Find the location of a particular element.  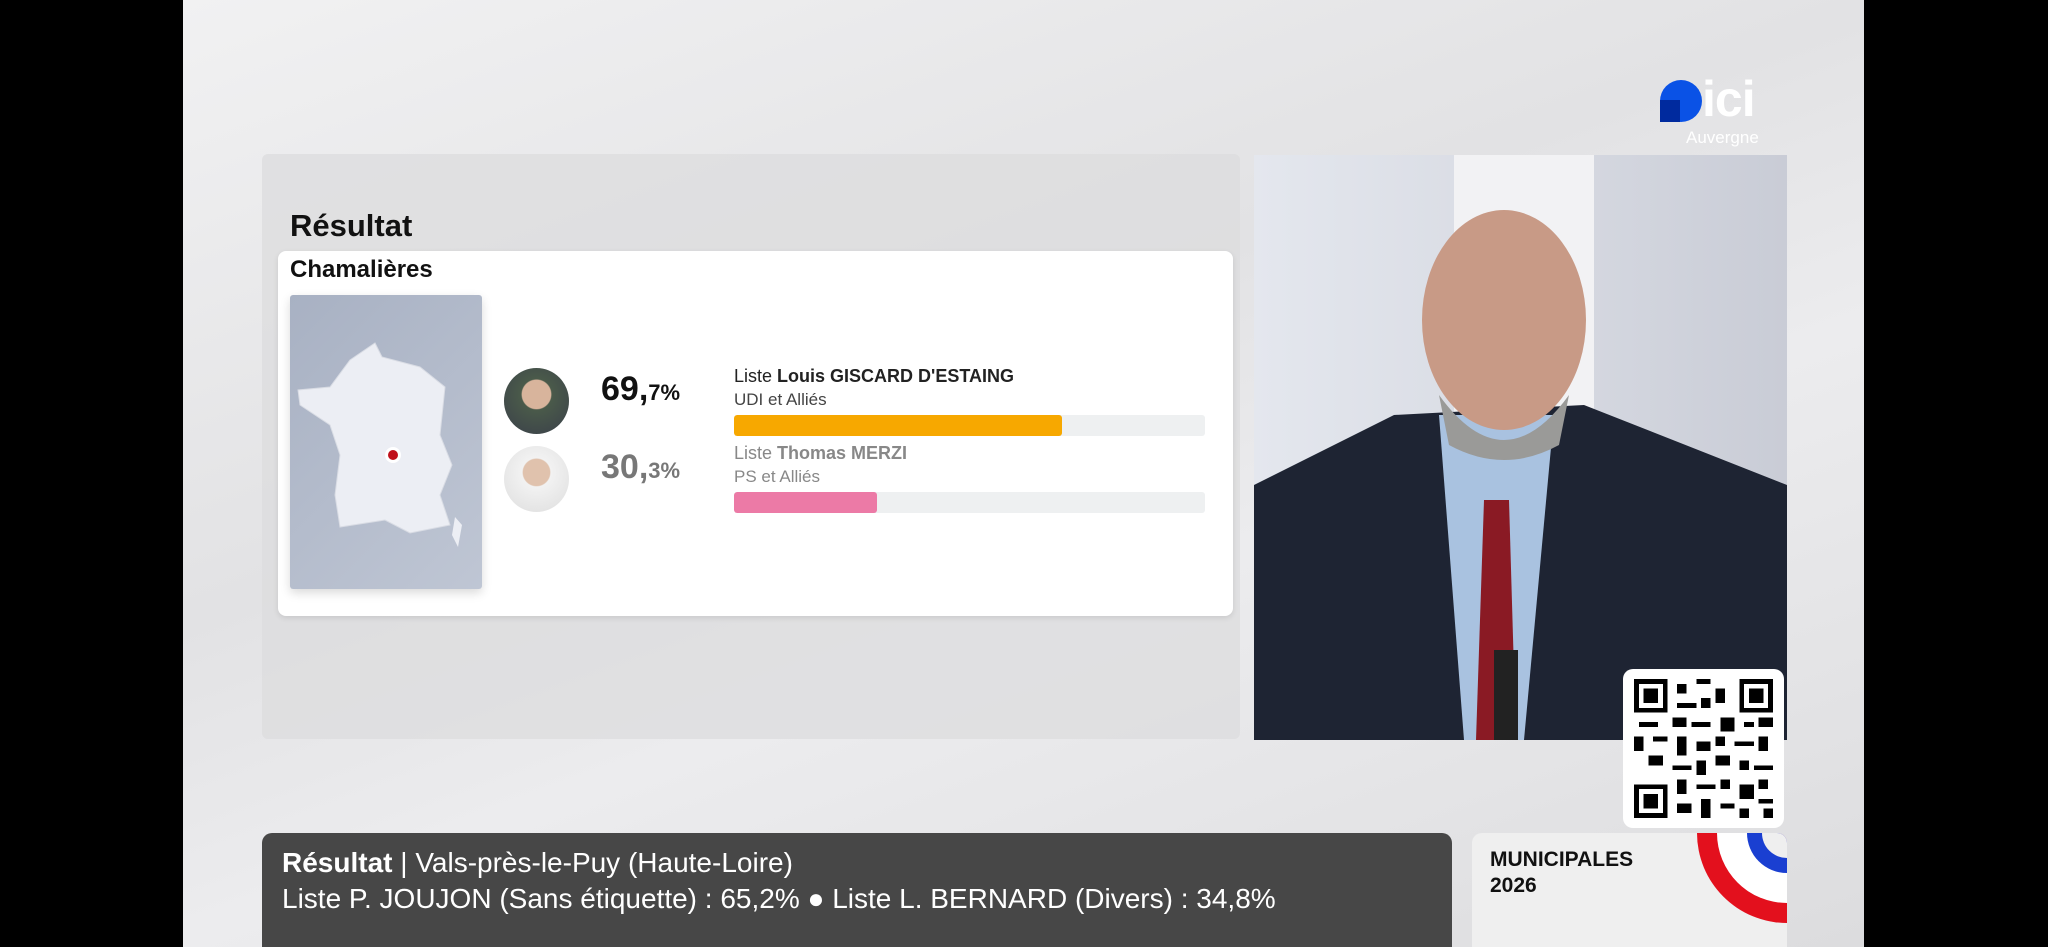

candidate-1-percent: 69,7% is located at coordinates (641, 389).